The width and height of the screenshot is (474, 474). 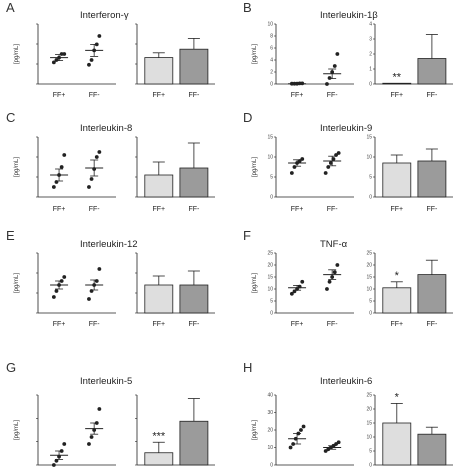 I want to click on panel-g: G Interleukin-5 [pg/mL] ***, so click(x=110, y=413).